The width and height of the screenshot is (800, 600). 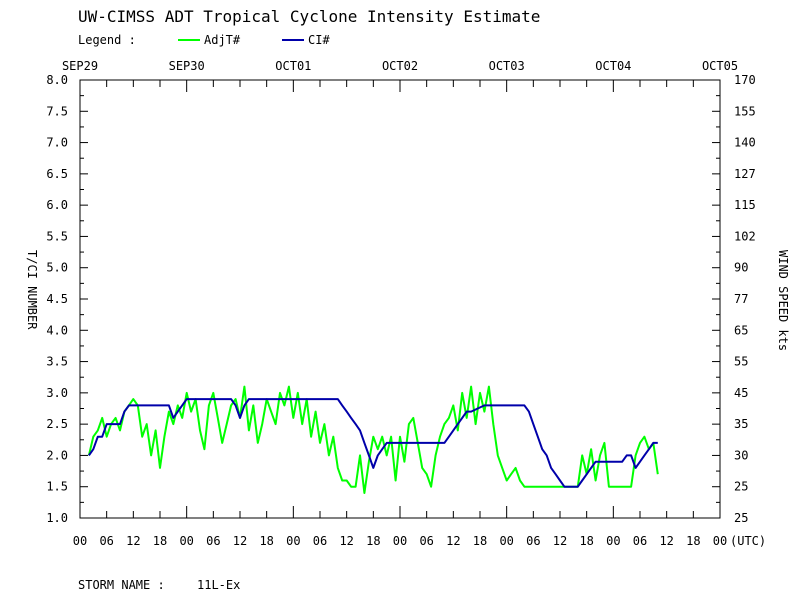 I want to click on utc-label: (UTC), so click(x=748, y=541).